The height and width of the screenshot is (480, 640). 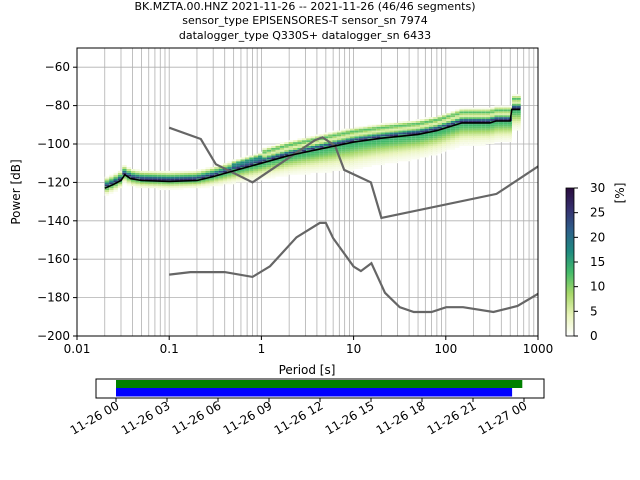 What do you see at coordinates (353, 267) in the screenshot?
I see `noise-model-nlnm` at bounding box center [353, 267].